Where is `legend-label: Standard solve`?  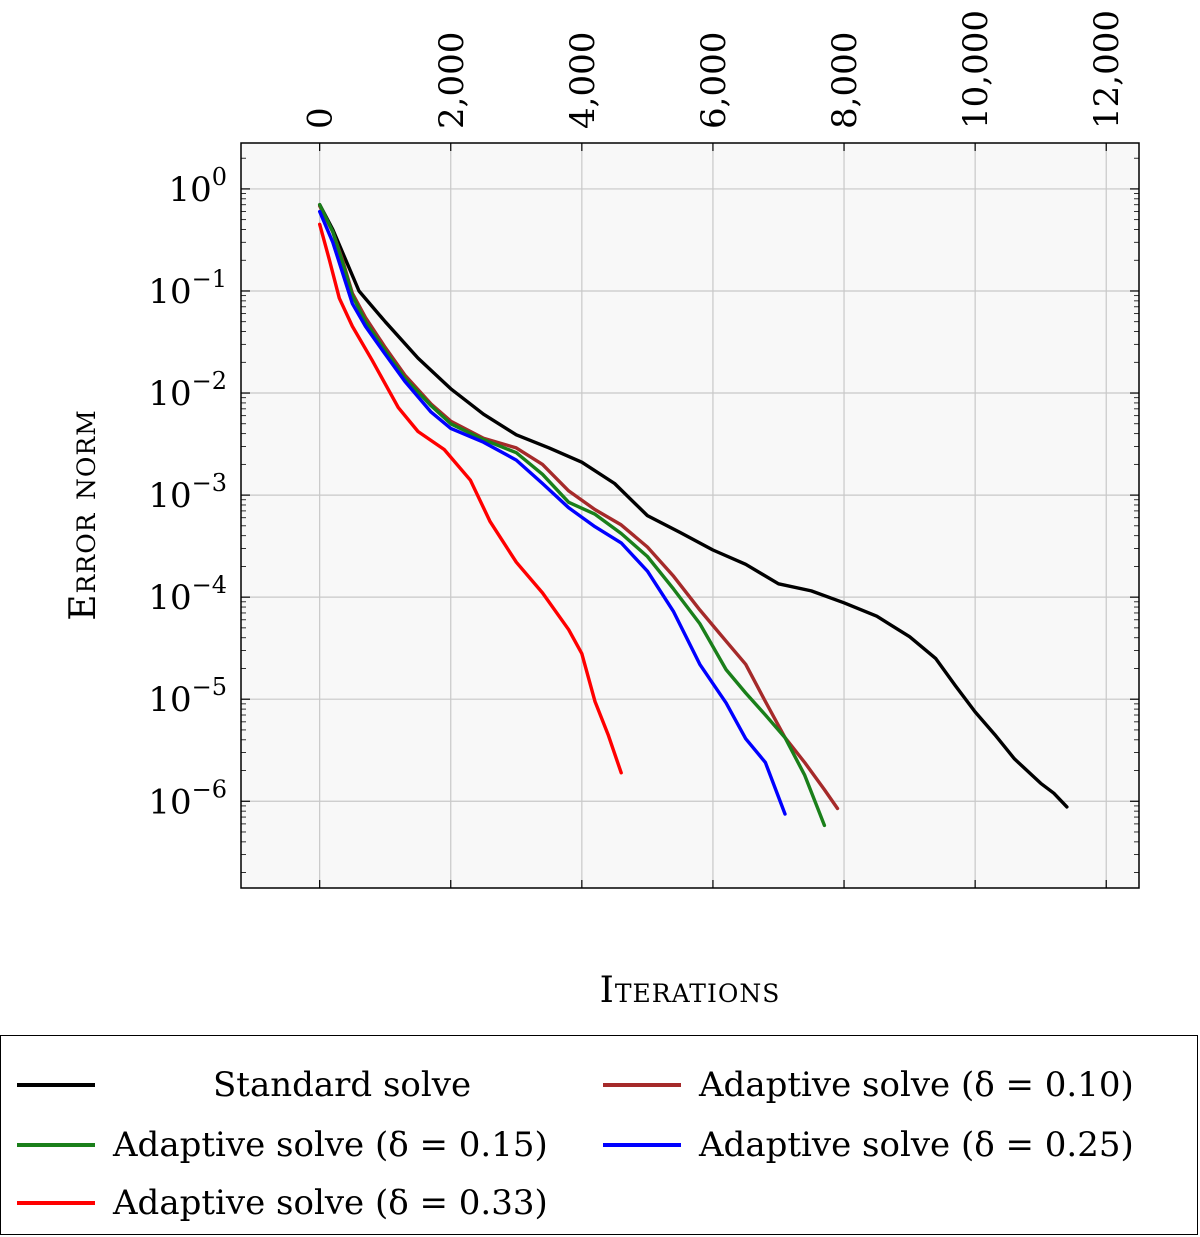
legend-label: Standard solve is located at coordinates (342, 1085).